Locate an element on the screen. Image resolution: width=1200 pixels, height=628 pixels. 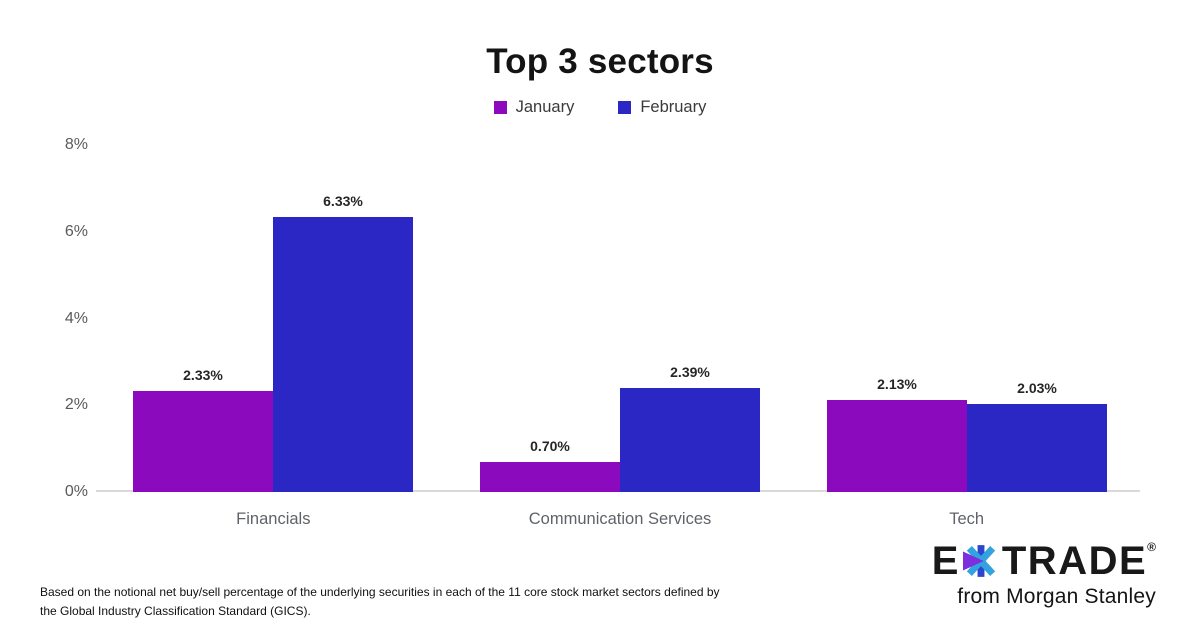
category-label-communication-services: Communication Services is located at coordinates (620, 519).